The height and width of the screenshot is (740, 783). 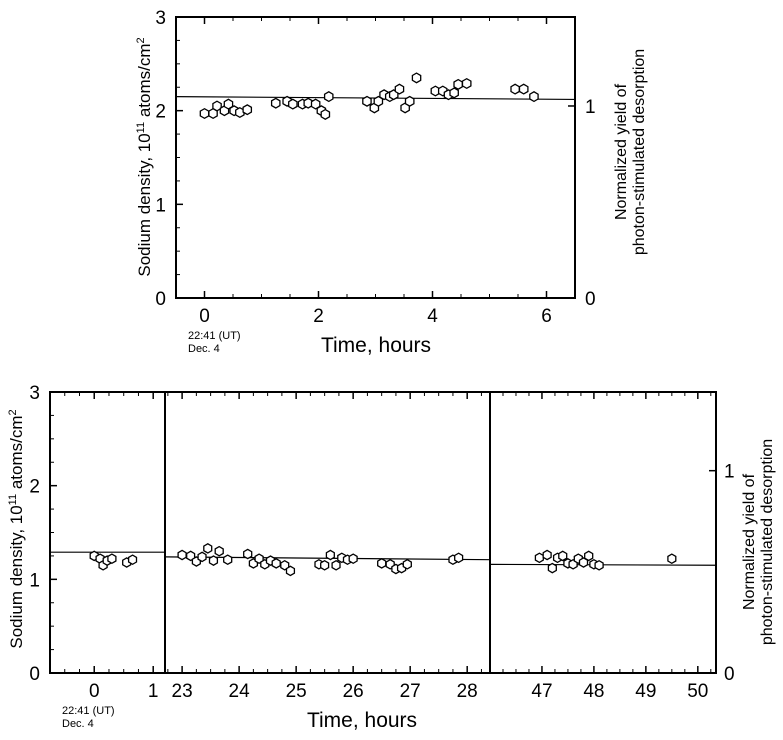 What do you see at coordinates (16, 528) in the screenshot?
I see `bottom-y-axis-label: Sodium density, 1011 atoms/cm2` at bounding box center [16, 528].